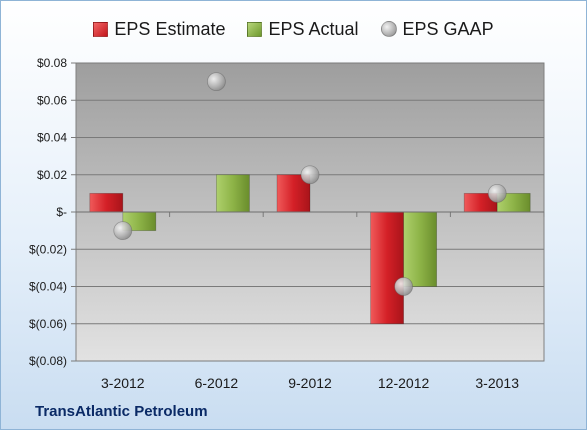 The height and width of the screenshot is (430, 587). Describe the element at coordinates (52, 100) in the screenshot. I see `y-tick-label: $0.06` at that location.